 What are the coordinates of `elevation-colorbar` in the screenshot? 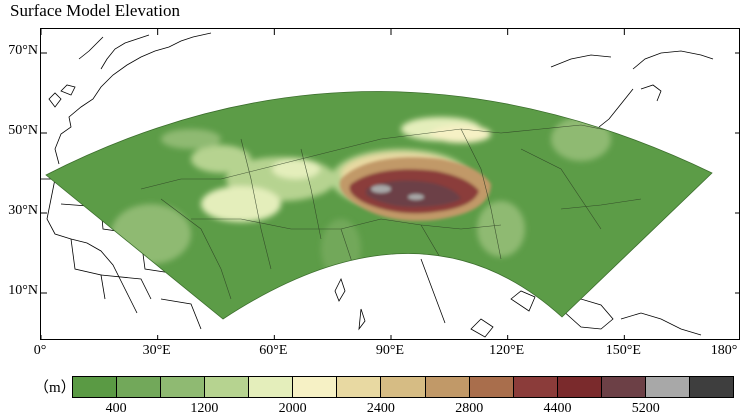 It's located at (403, 387).